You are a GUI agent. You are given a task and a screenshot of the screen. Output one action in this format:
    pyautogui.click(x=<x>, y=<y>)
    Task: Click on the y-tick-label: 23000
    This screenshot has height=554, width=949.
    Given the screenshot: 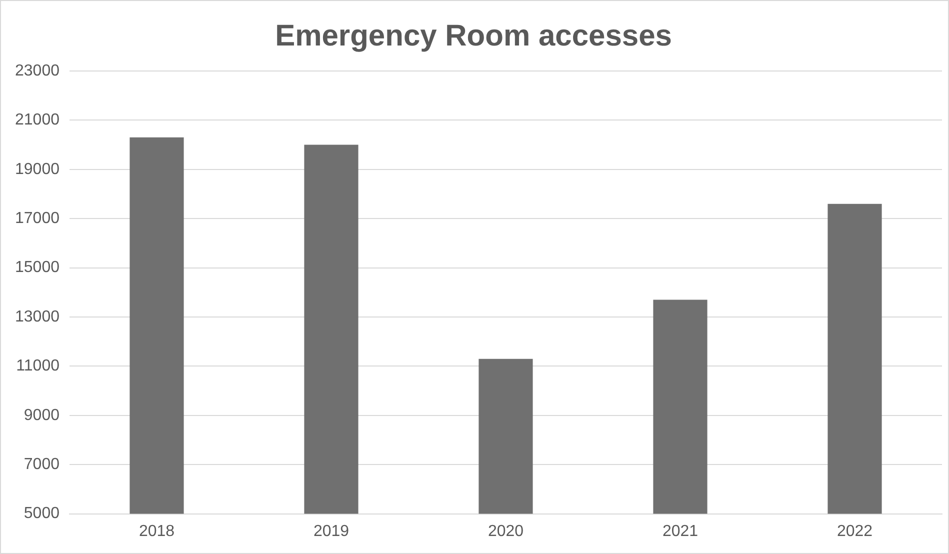 What is the action you would take?
    pyautogui.click(x=37, y=71)
    